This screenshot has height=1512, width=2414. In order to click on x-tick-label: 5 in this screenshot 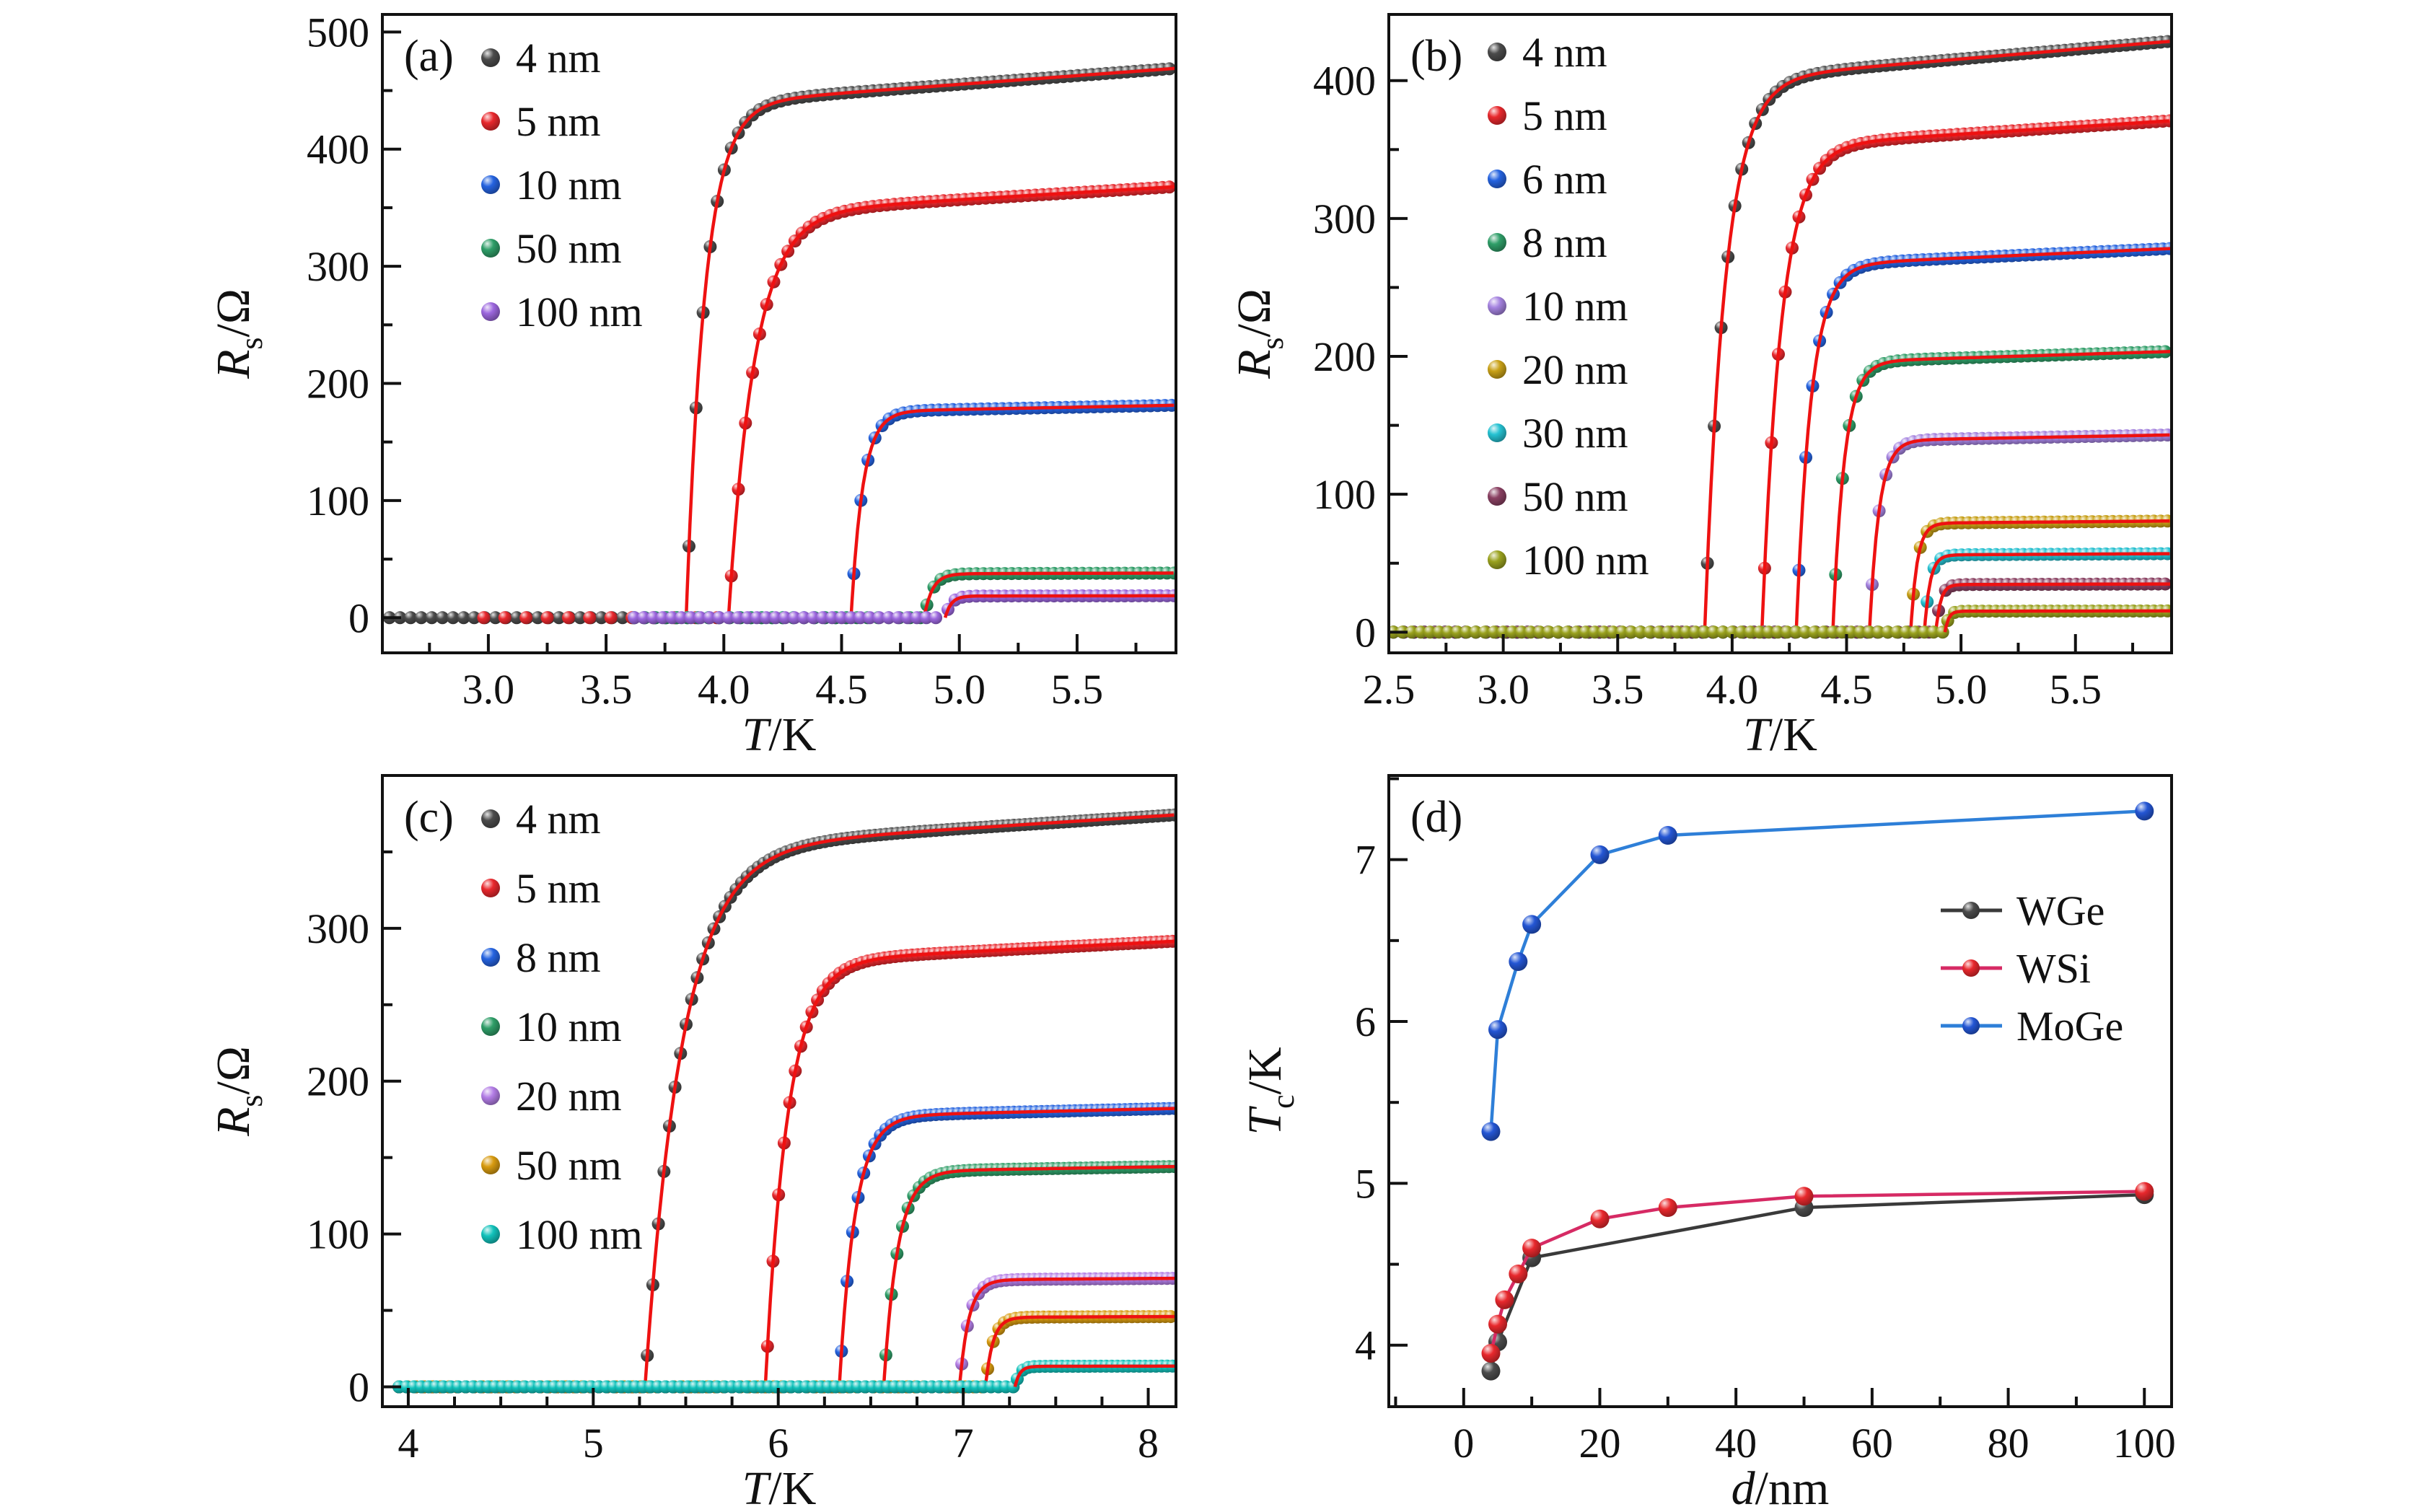, I will do `click(593, 1444)`.